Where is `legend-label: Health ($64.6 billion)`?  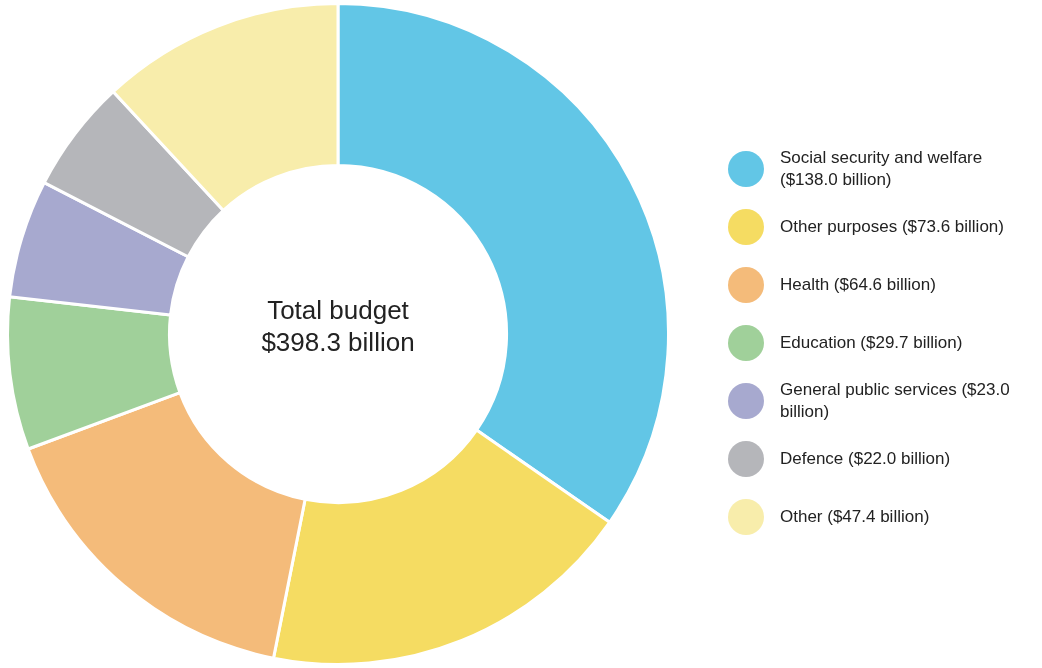 legend-label: Health ($64.6 billion) is located at coordinates (858, 285).